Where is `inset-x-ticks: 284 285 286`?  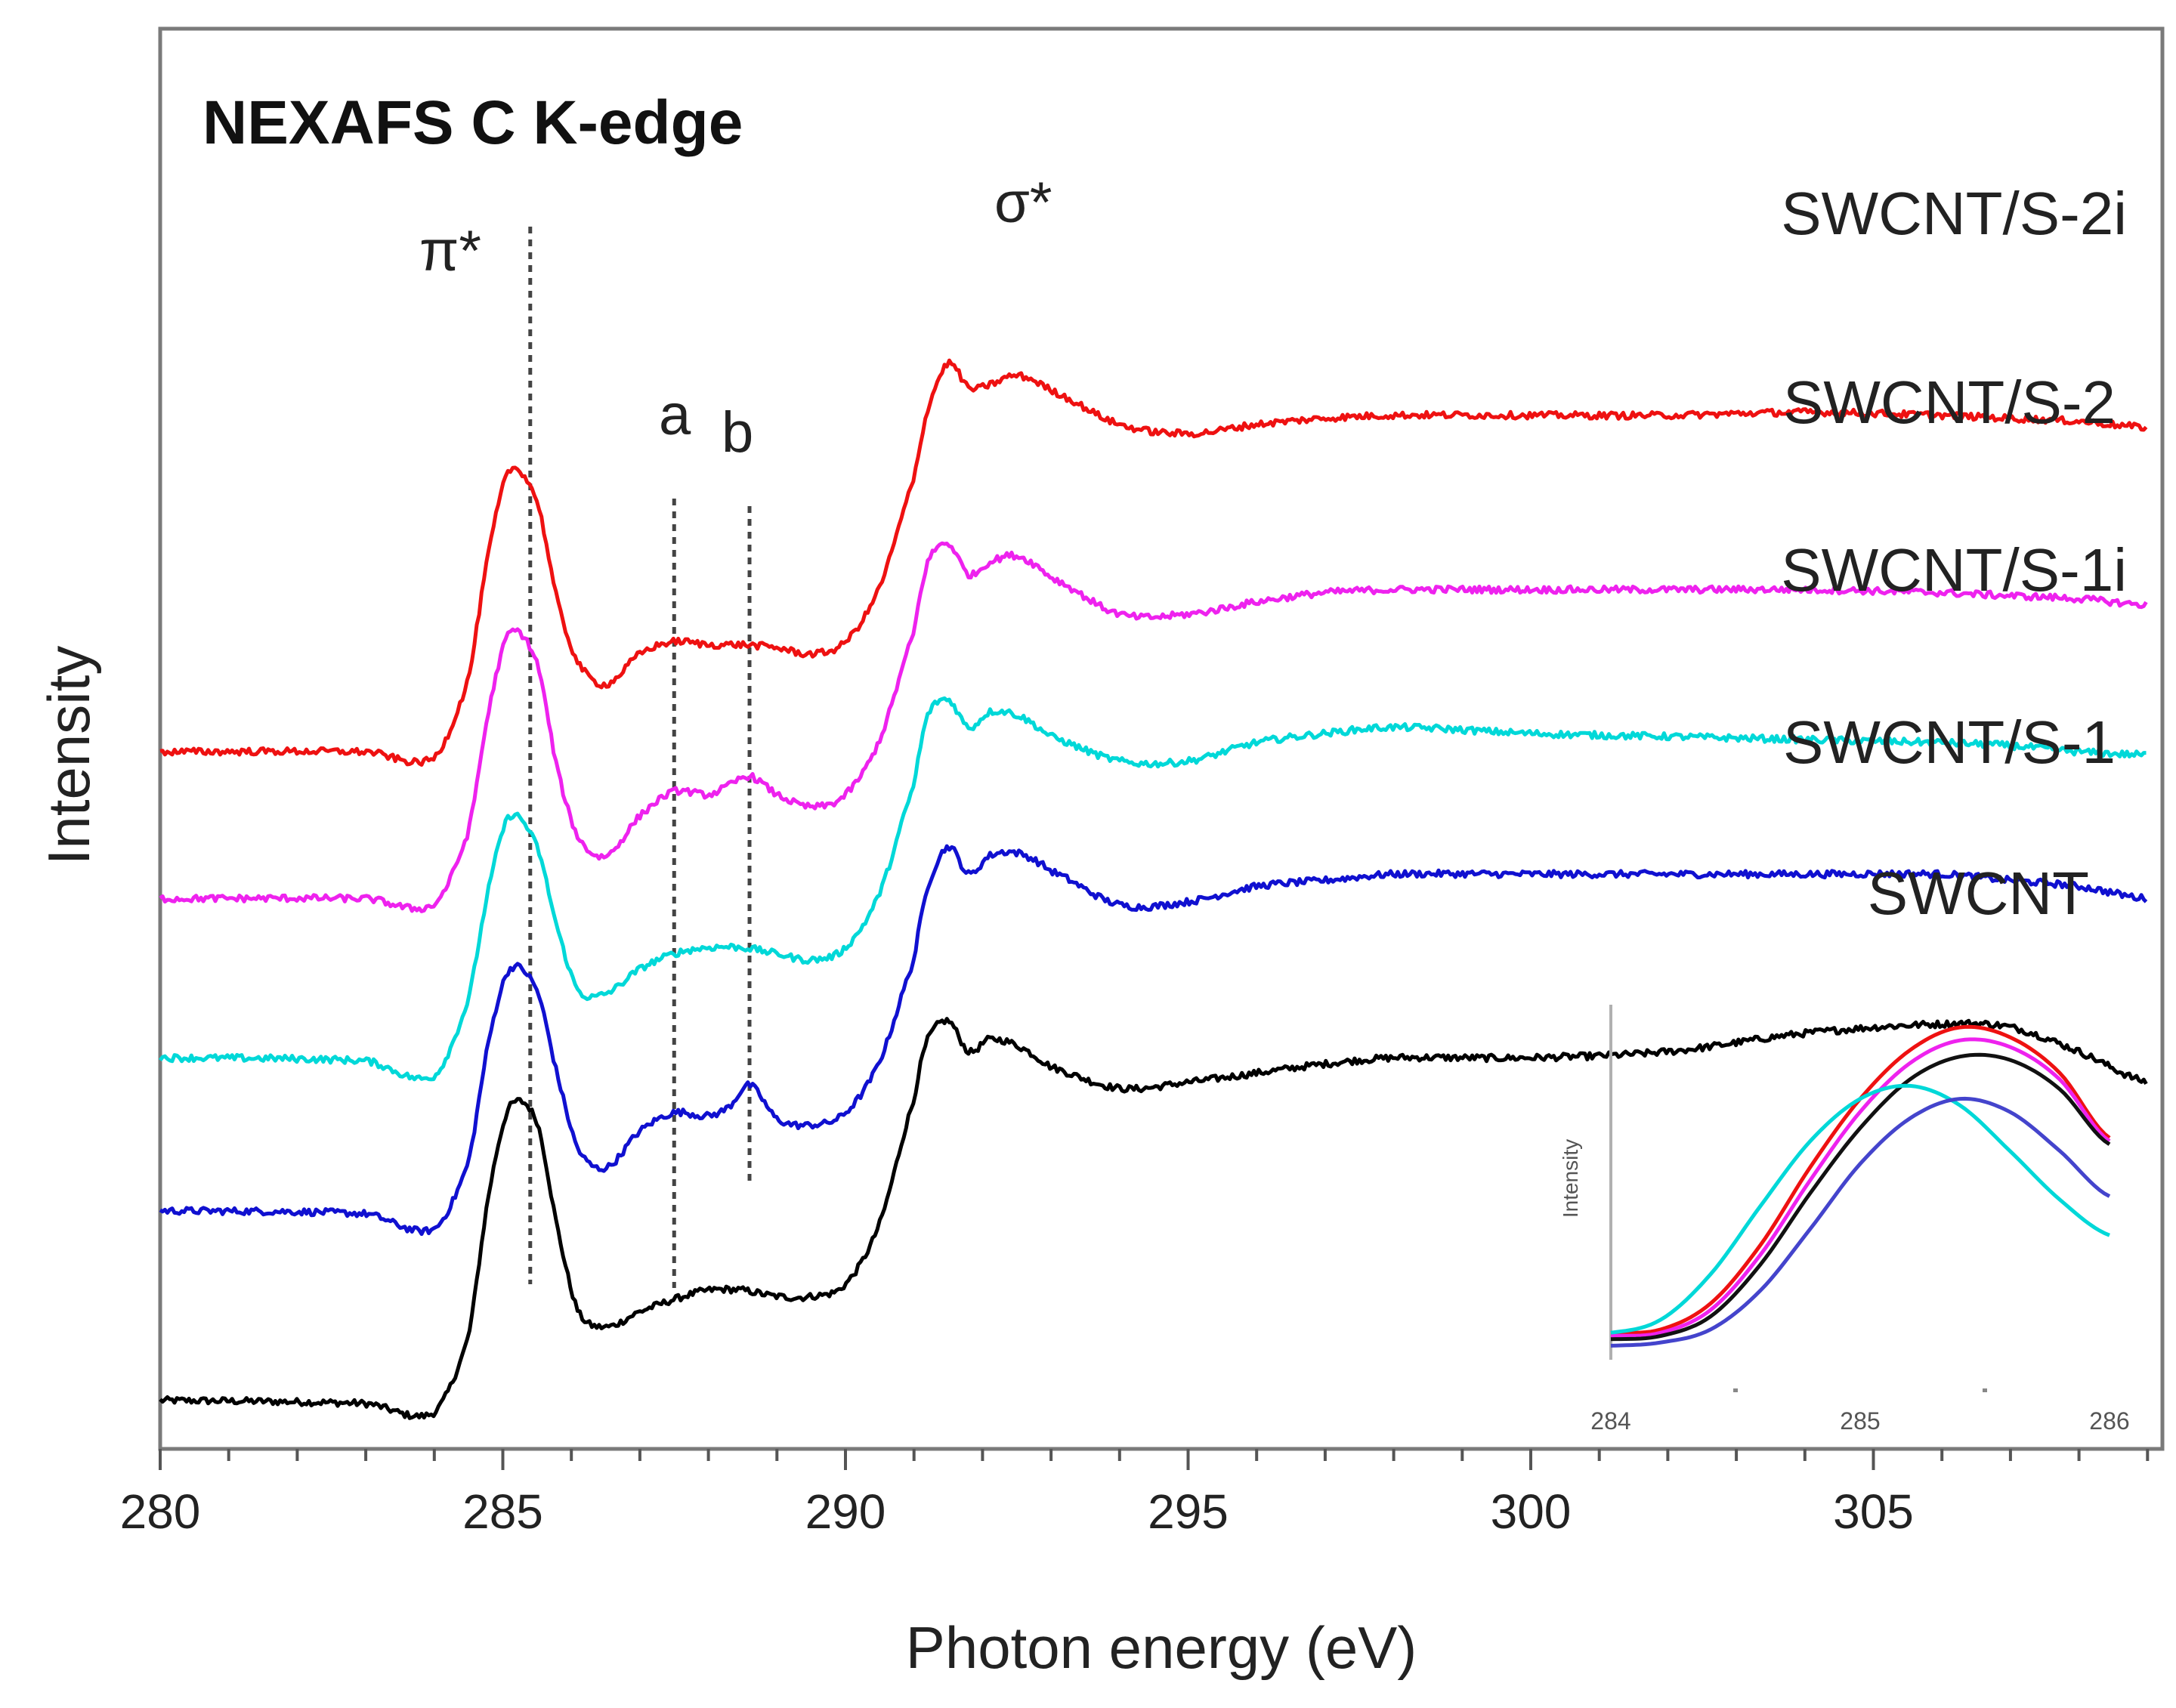
inset-x-ticks: 284 285 286 is located at coordinates (1860, 1411).